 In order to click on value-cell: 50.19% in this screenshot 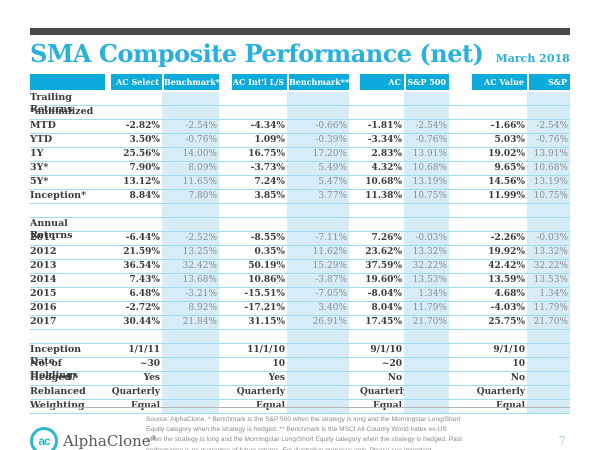, I will do `click(266, 266)`.